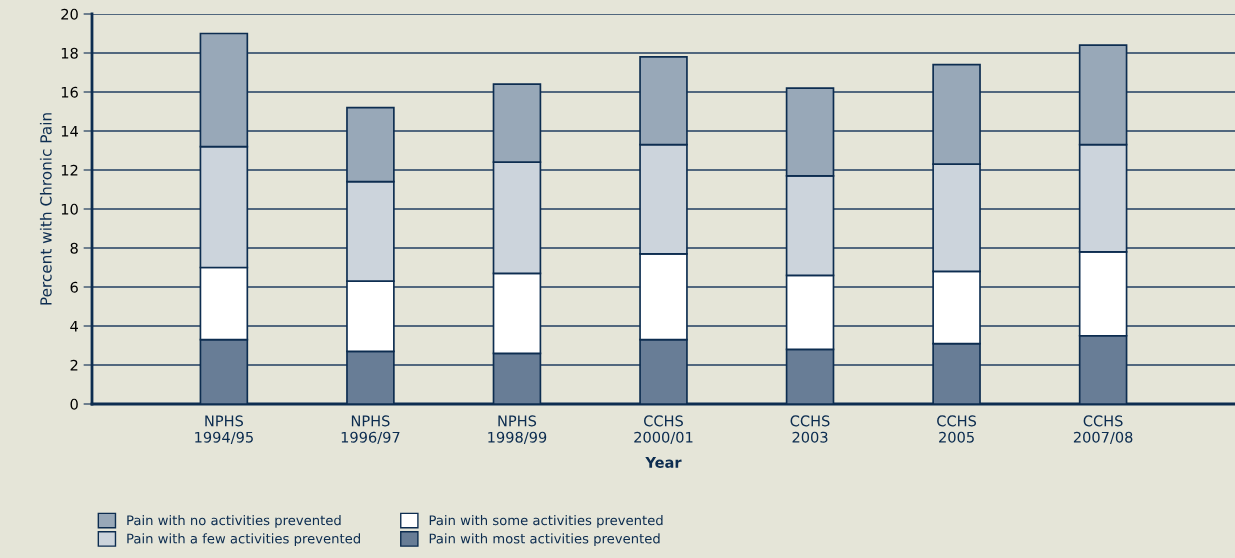 This screenshot has width=1235, height=558. I want to click on y-tick-label: 12, so click(69, 170).